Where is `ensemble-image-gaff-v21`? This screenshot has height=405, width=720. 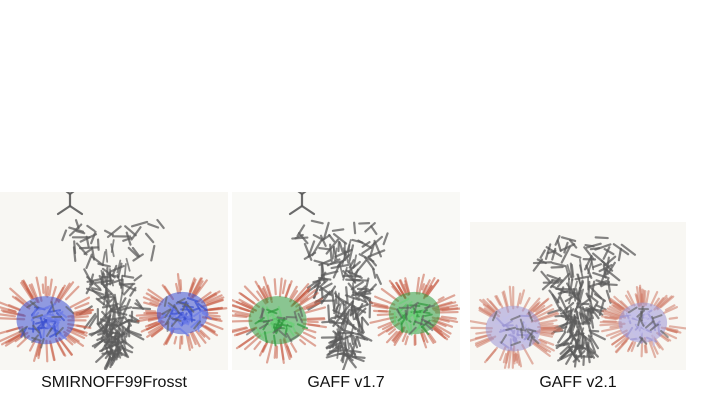
ensemble-image-gaff-v21 is located at coordinates (578, 296).